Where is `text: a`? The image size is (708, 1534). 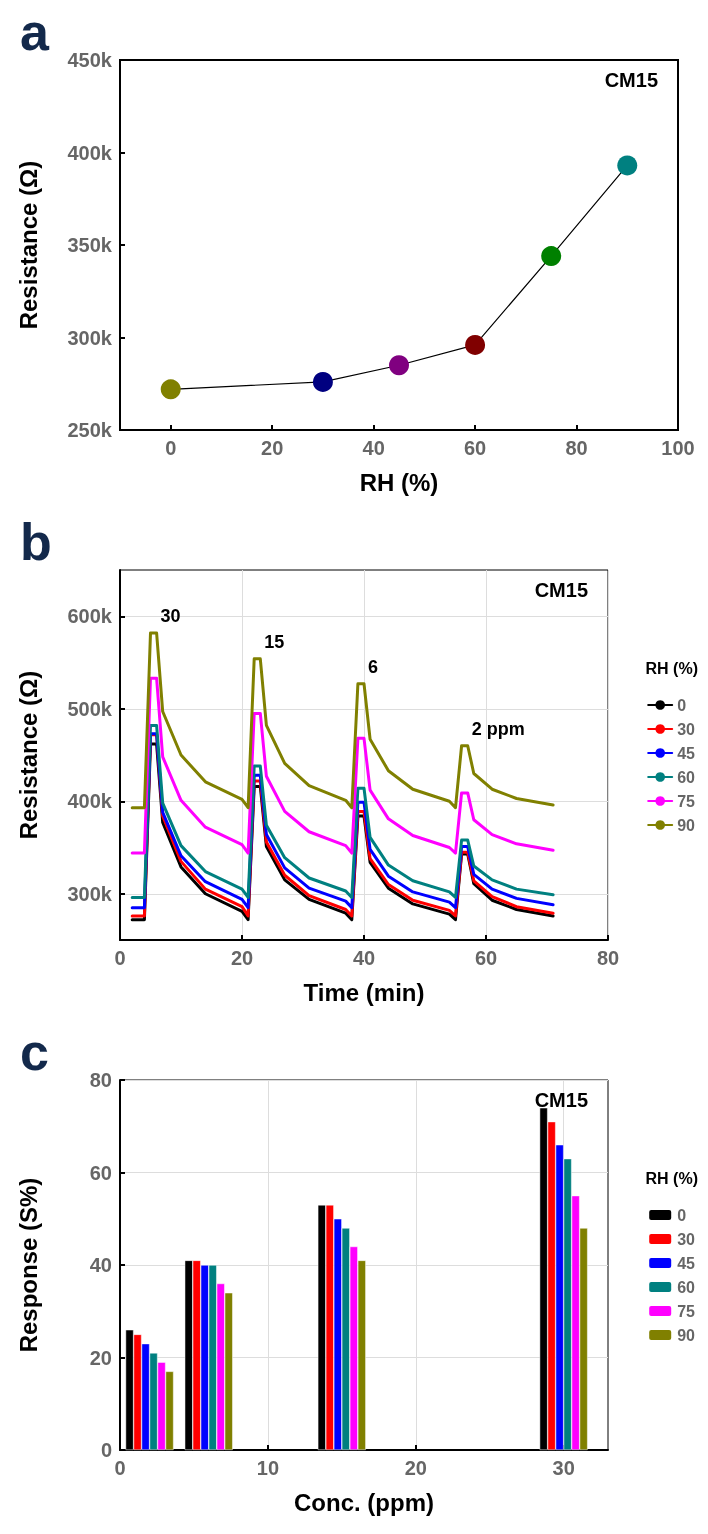 text: a is located at coordinates (35, 32).